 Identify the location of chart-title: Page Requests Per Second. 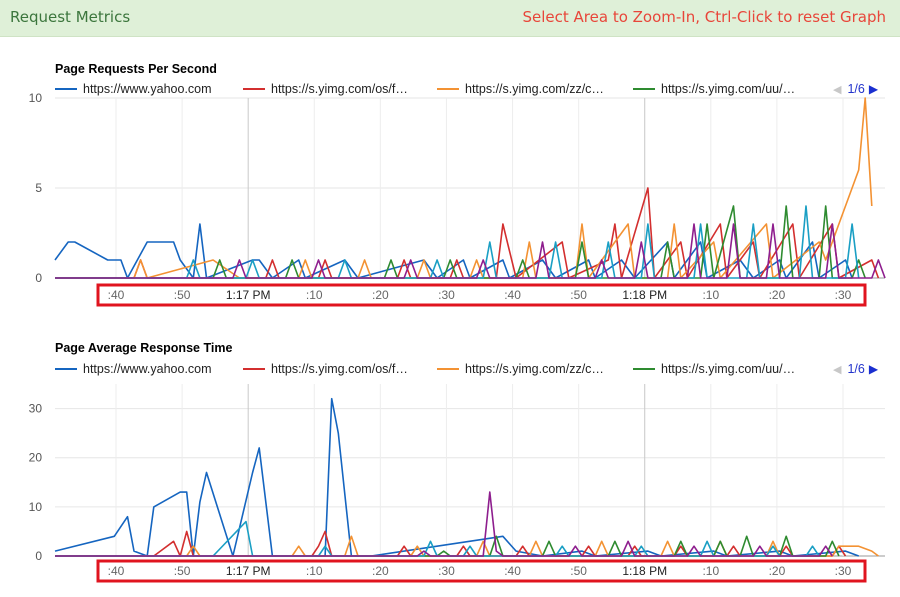
(136, 69).